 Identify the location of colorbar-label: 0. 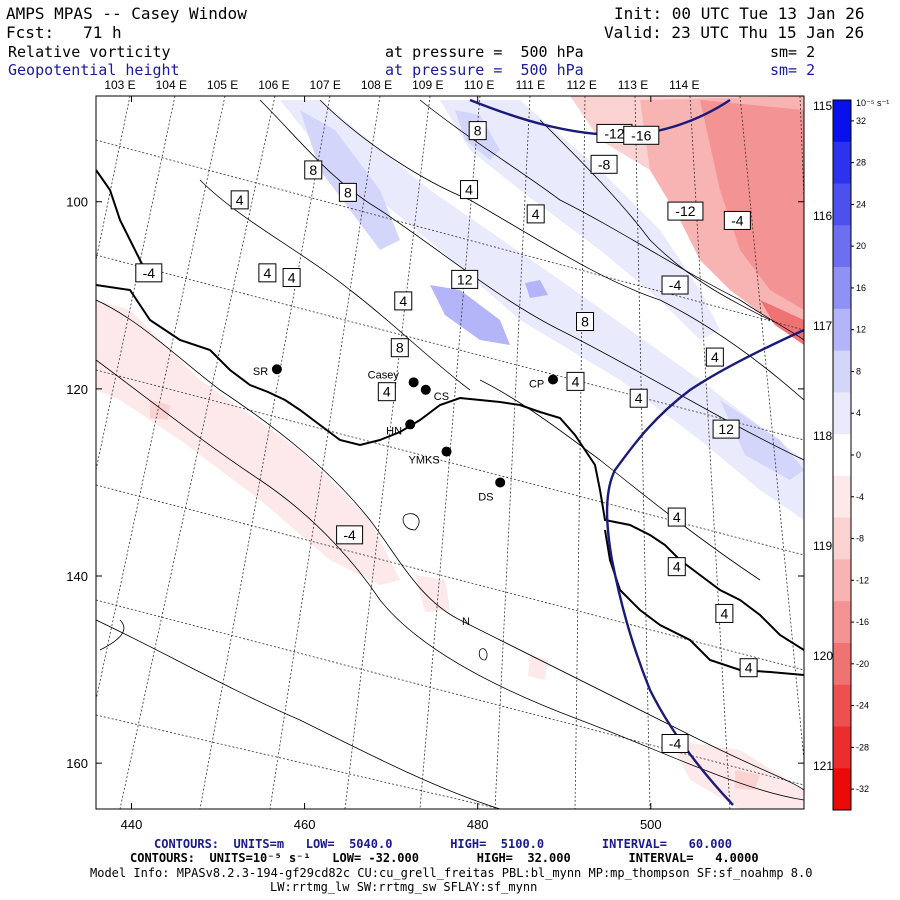
(858, 455).